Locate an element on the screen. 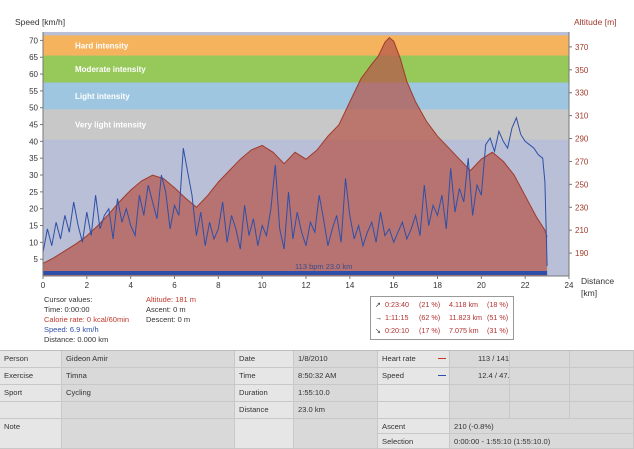  distance-tick-label: 8 is located at coordinates (218, 285).